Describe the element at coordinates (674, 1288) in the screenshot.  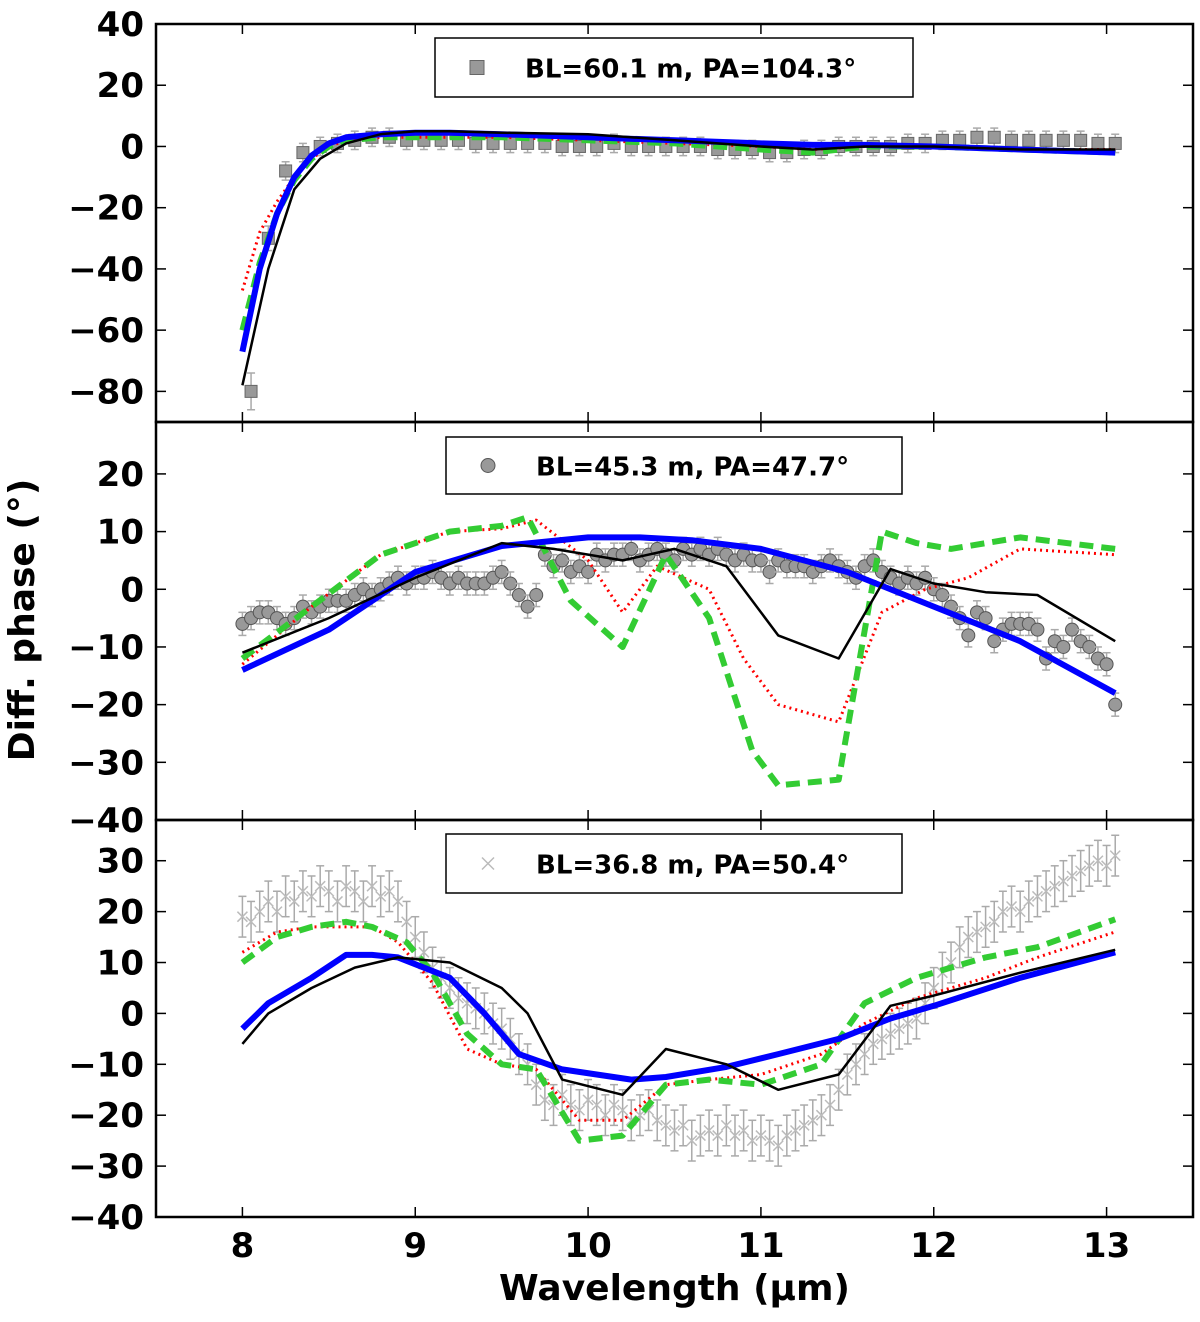
I see `x-axis-label: Wavelength (μm)` at that location.